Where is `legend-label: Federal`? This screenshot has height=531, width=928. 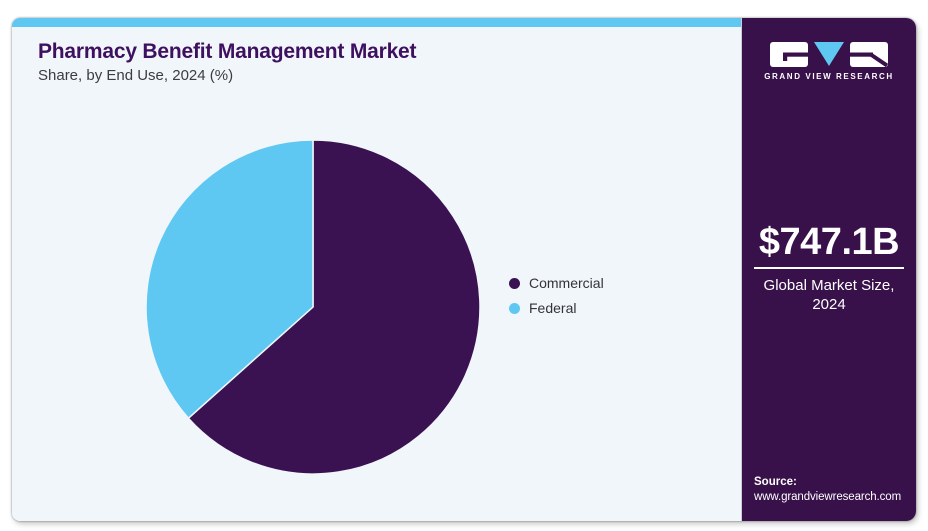
legend-label: Federal is located at coordinates (553, 308).